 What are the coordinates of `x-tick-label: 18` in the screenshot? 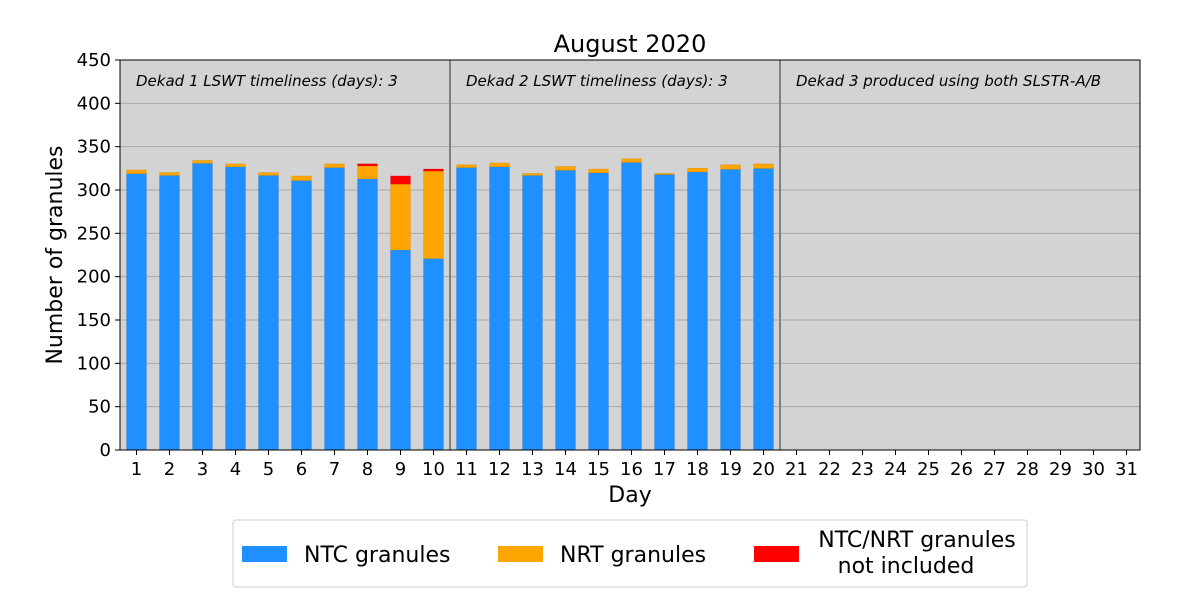 It's located at (697, 469).